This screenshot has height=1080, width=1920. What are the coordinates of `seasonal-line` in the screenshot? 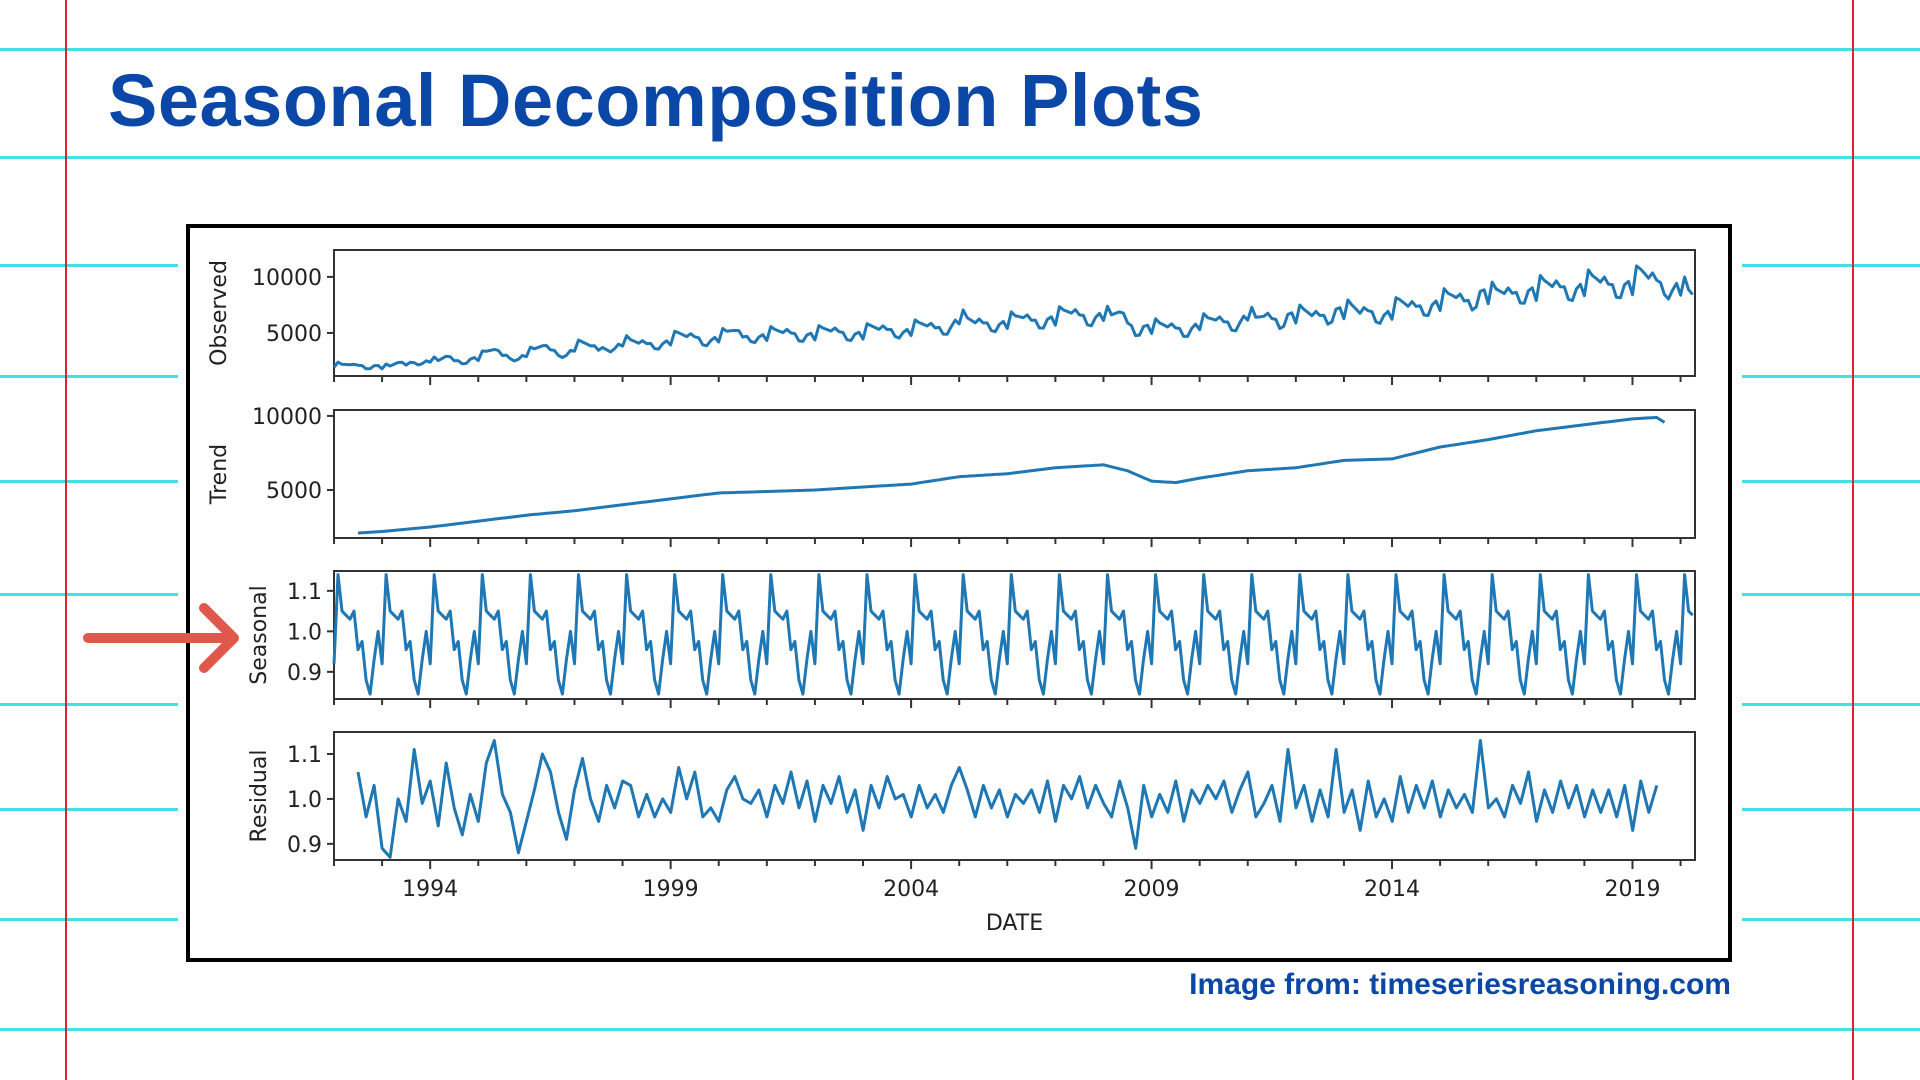 It's located at (1013, 634).